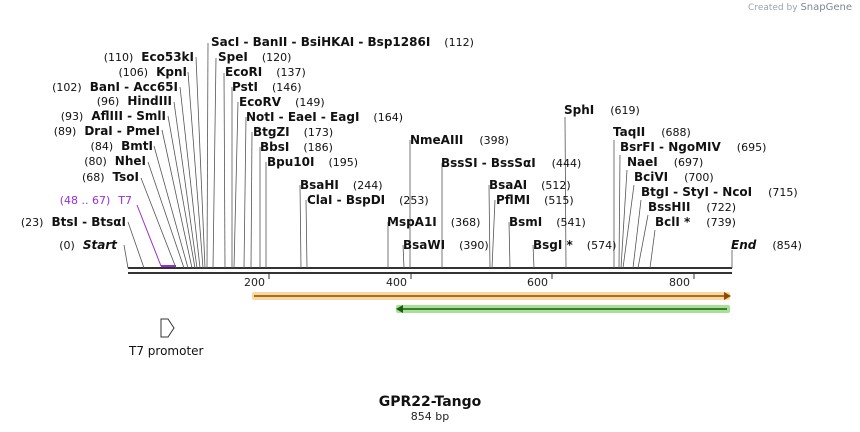  I want to click on site-label: EcoRI (137), so click(265, 72).